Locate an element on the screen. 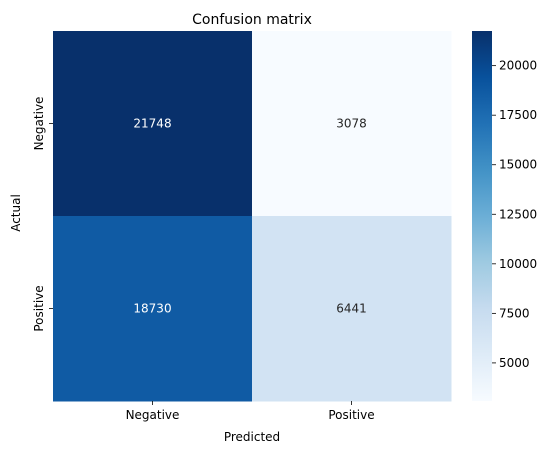 The image size is (556, 455). y-axis-ticks: Negative Positive is located at coordinates (42, 214).